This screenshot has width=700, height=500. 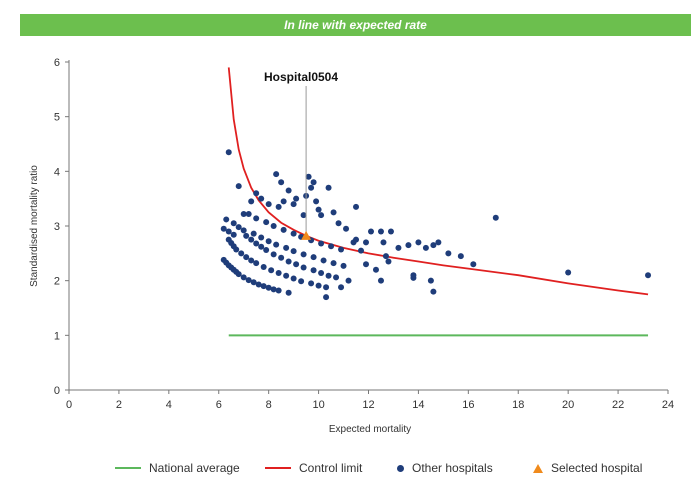 I want to click on legend-control-limit: Control limit, so click(x=313, y=468).